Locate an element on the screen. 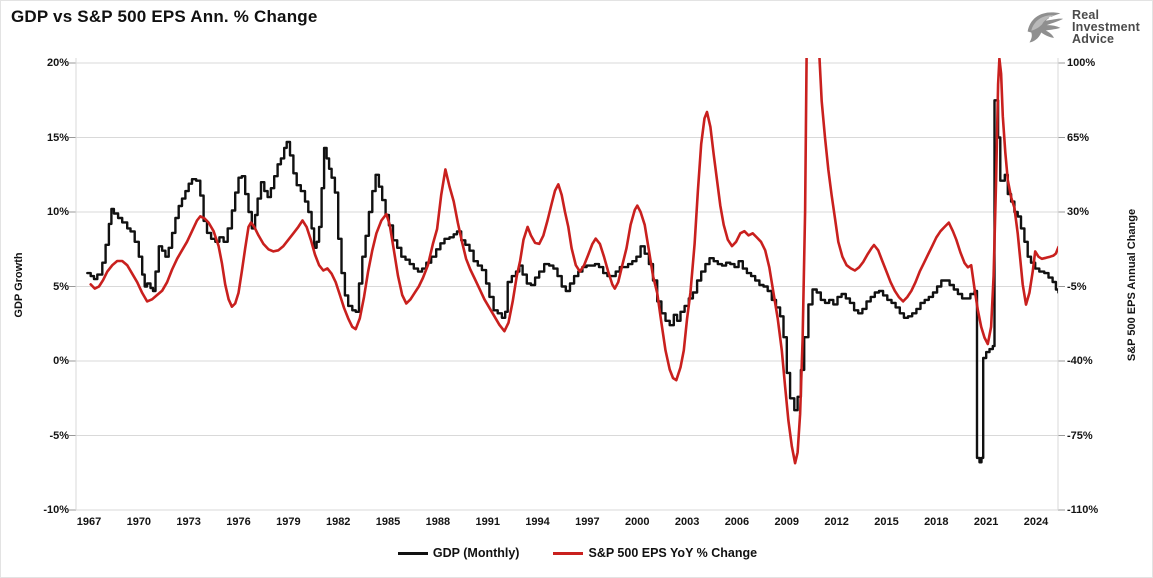 This screenshot has height=578, width=1153. left-tick-label: -10% is located at coordinates (56, 510).